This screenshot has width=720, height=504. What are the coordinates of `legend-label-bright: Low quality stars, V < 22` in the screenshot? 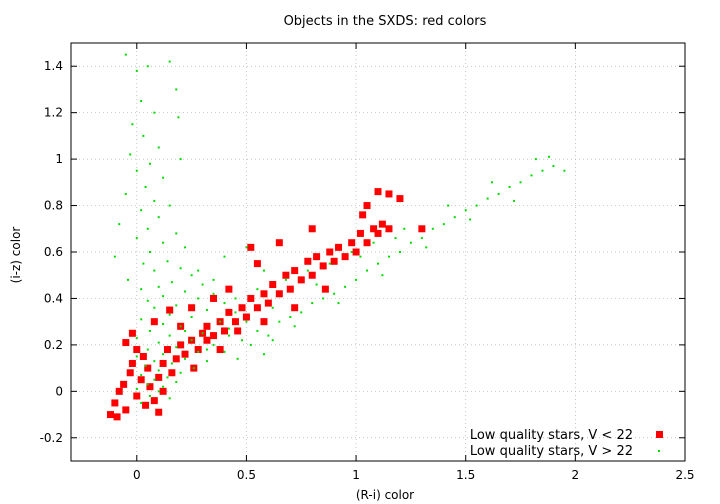 It's located at (551, 435).